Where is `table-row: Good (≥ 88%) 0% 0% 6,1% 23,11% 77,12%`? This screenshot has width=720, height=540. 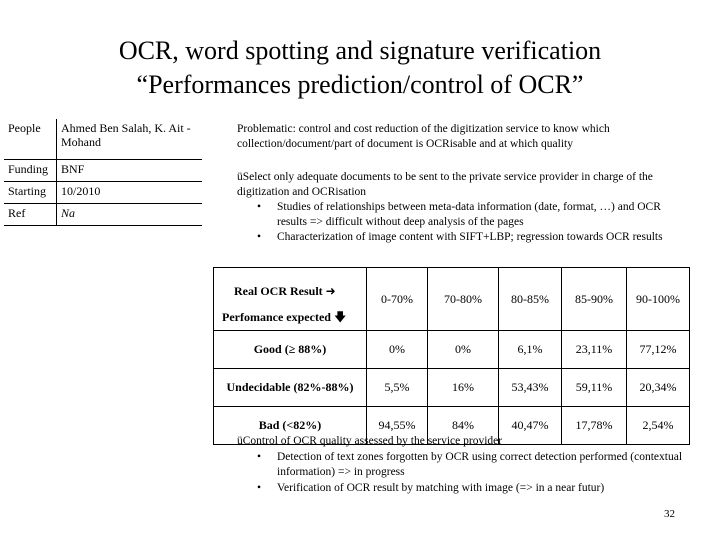 table-row: Good (≥ 88%) 0% 0% 6,1% 23,11% 77,12% is located at coordinates (451, 349).